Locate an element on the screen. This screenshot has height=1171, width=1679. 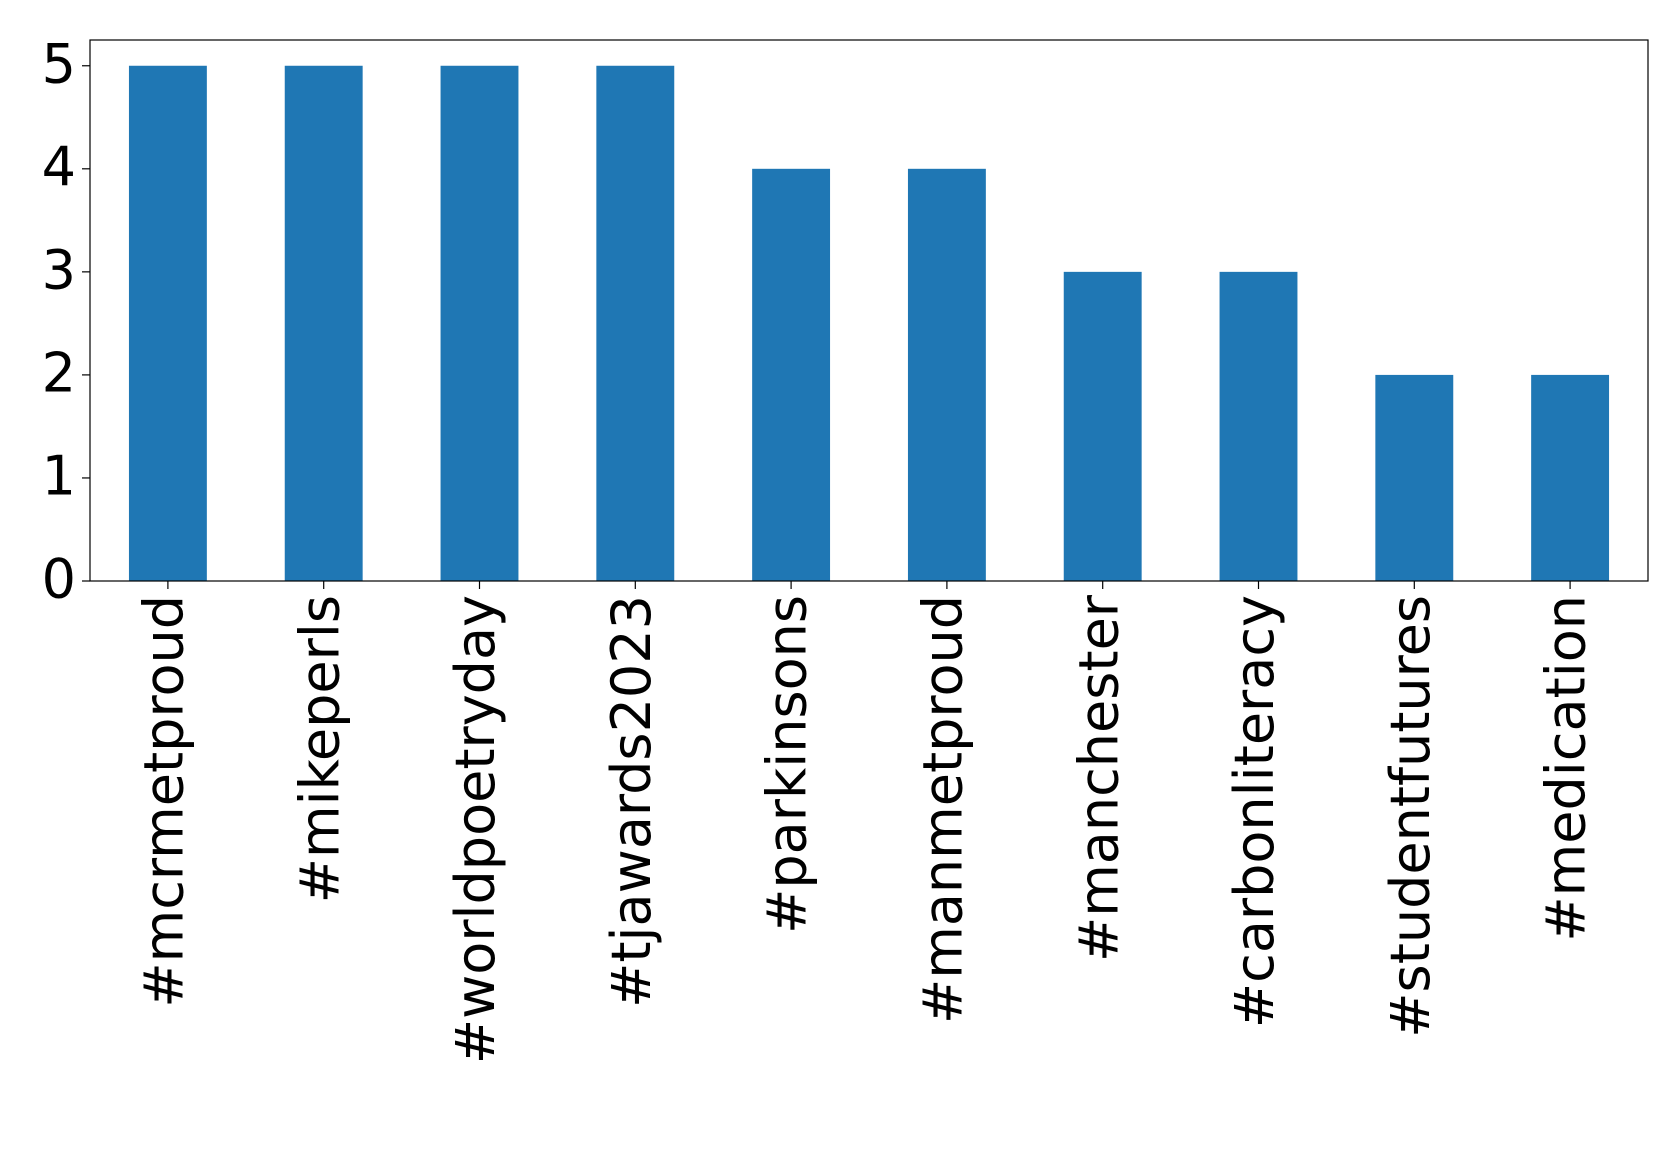
x-tick-label: #medication is located at coordinates (1566, 768).